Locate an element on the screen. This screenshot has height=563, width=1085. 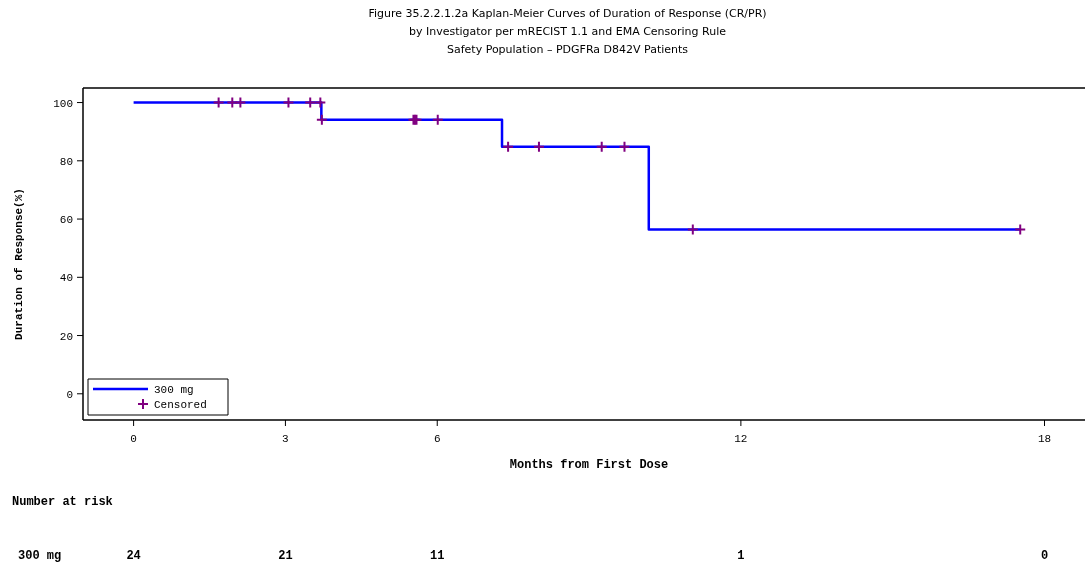
x-tick-label: 6 is located at coordinates (437, 439).